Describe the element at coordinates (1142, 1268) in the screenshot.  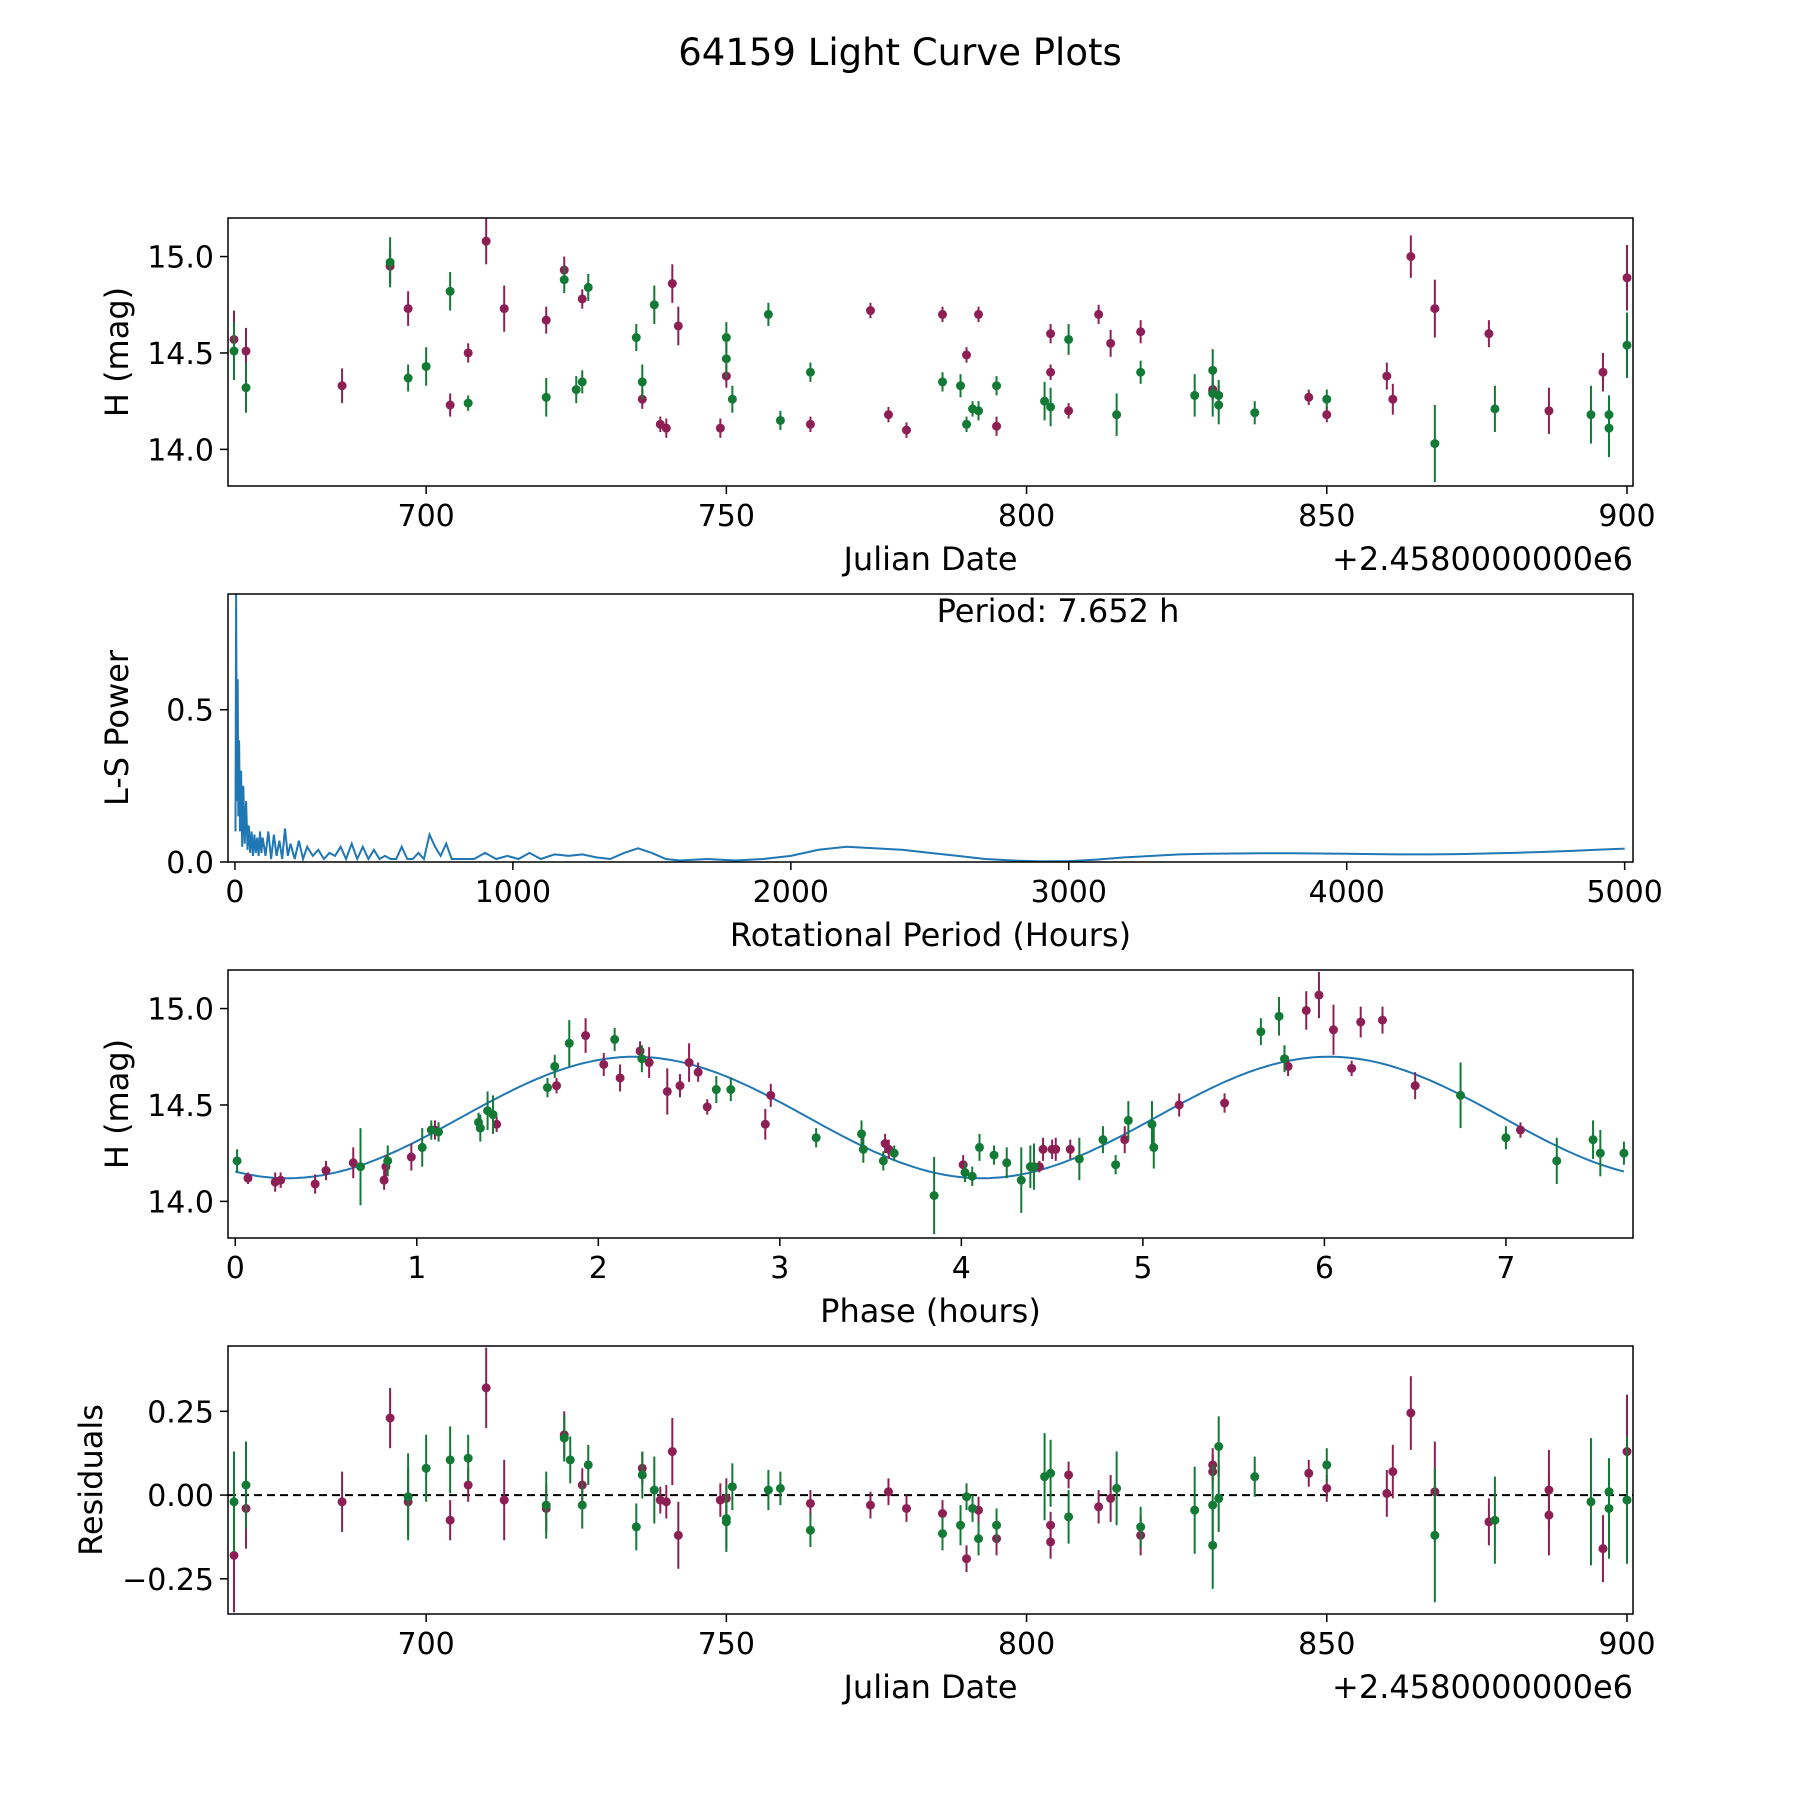
I see `x-tick-label: 5` at that location.